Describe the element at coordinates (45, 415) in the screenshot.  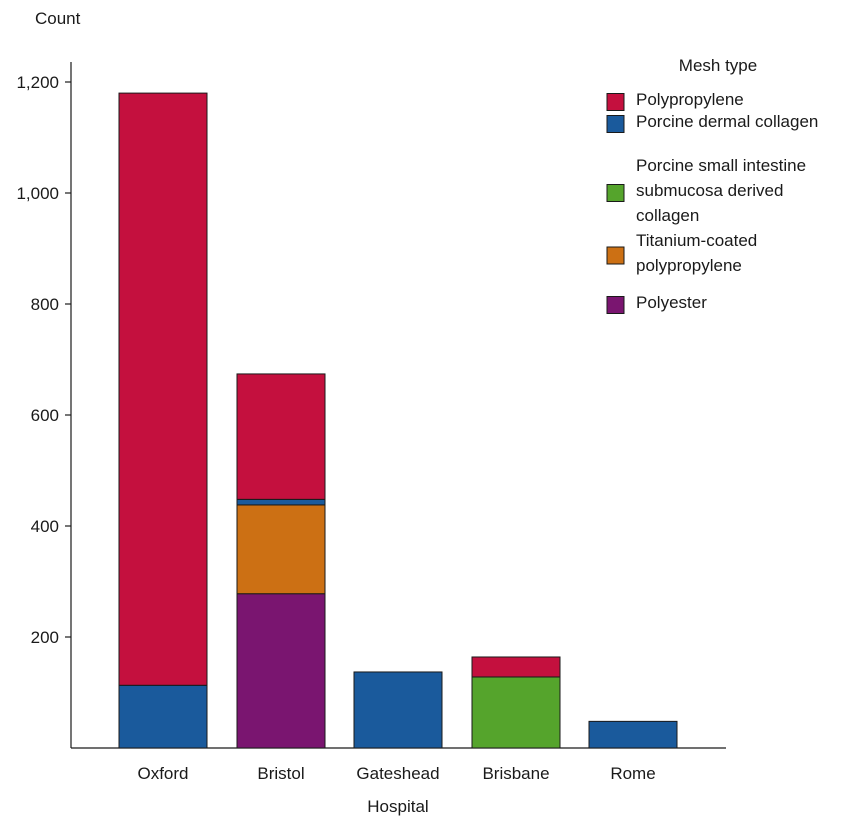
I see `y-tick-label: 600` at that location.